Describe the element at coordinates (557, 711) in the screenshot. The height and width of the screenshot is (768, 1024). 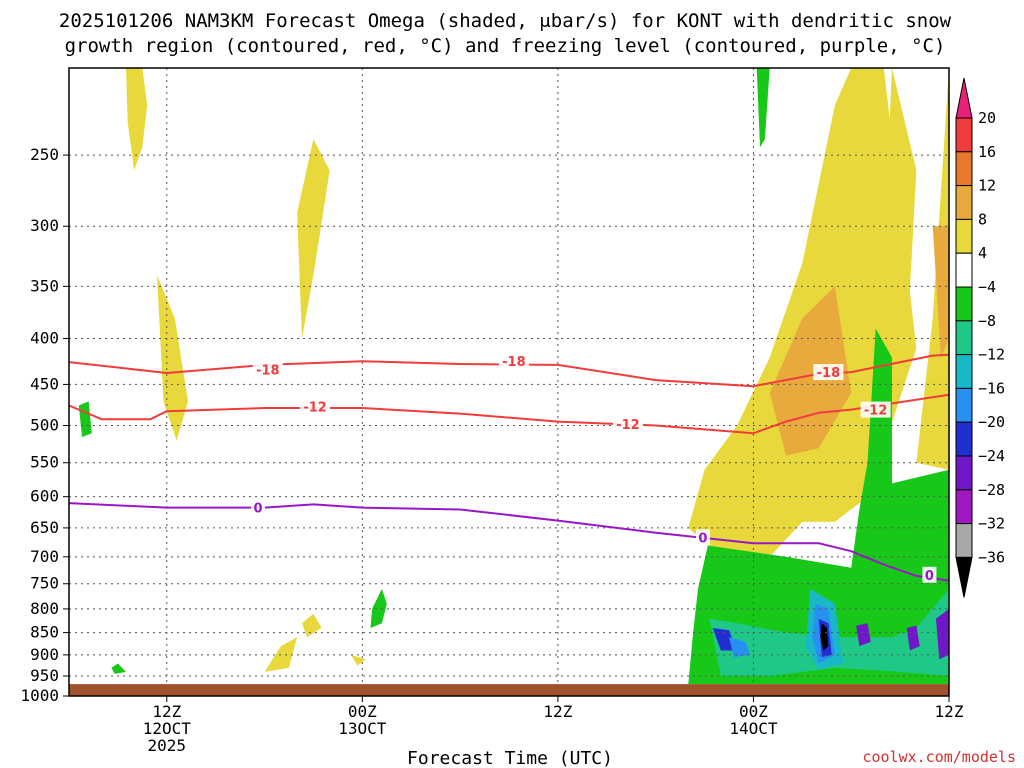
I see `x-tick-label-30-1: 12Z` at that location.